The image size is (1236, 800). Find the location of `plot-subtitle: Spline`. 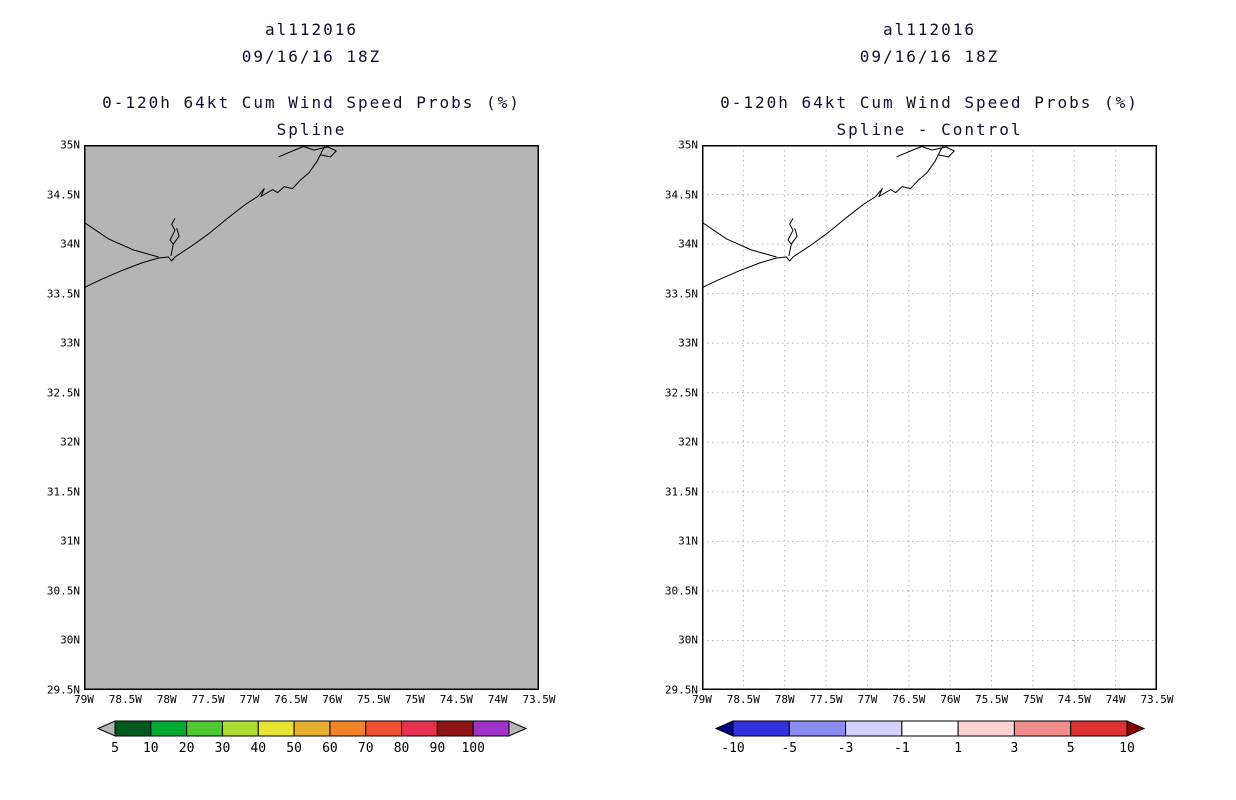

plot-subtitle: Spline is located at coordinates (311, 129).